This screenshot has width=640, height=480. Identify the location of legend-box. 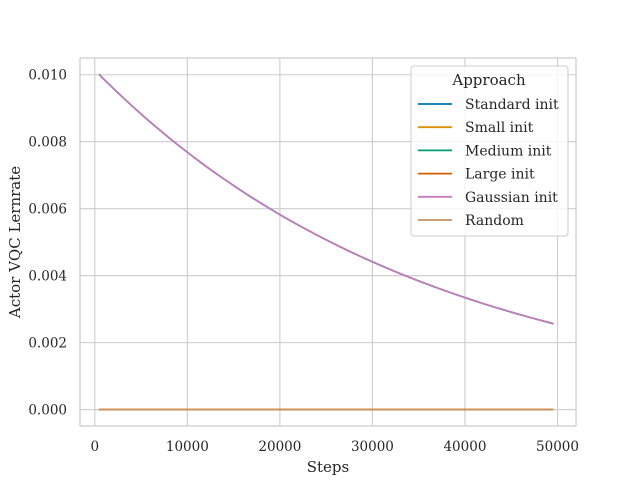
(489, 151).